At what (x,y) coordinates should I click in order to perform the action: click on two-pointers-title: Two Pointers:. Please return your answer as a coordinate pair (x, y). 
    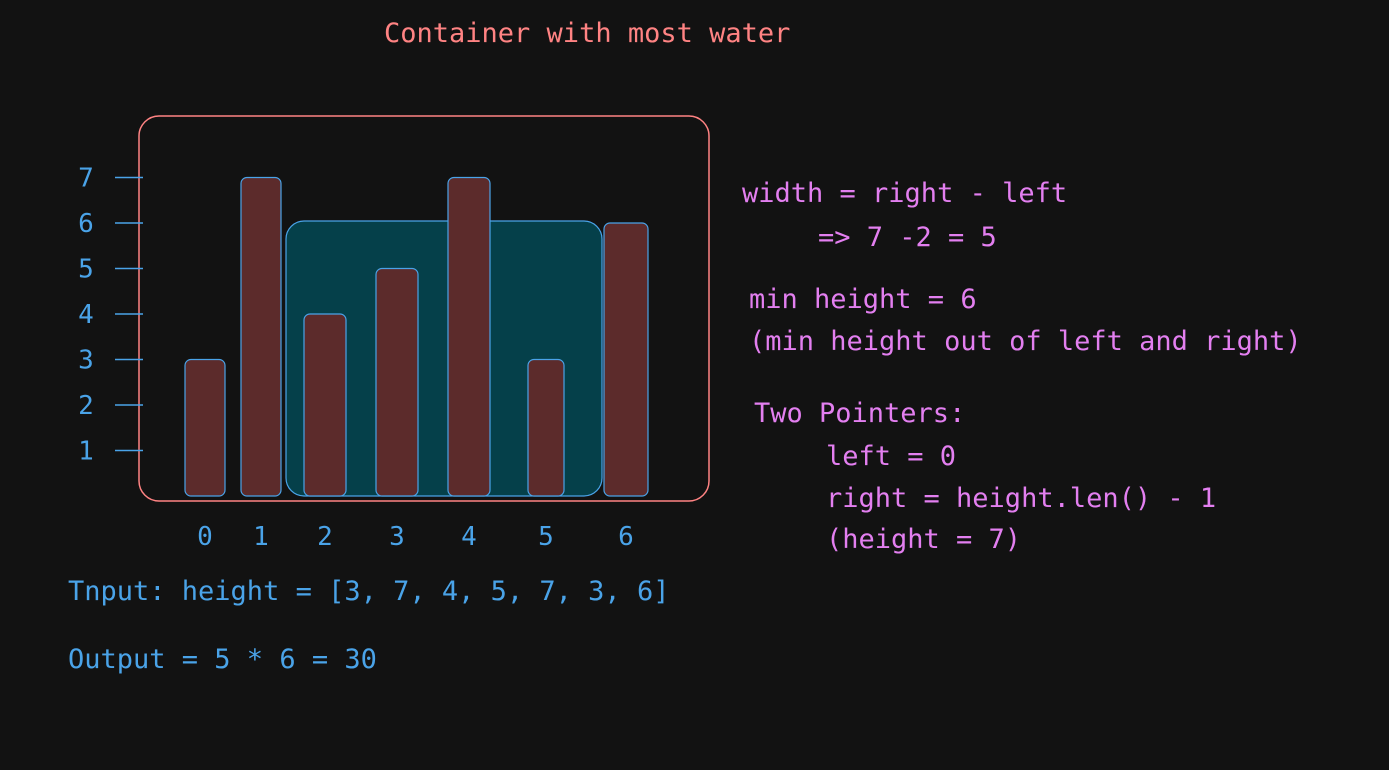
    Looking at the image, I should click on (860, 413).